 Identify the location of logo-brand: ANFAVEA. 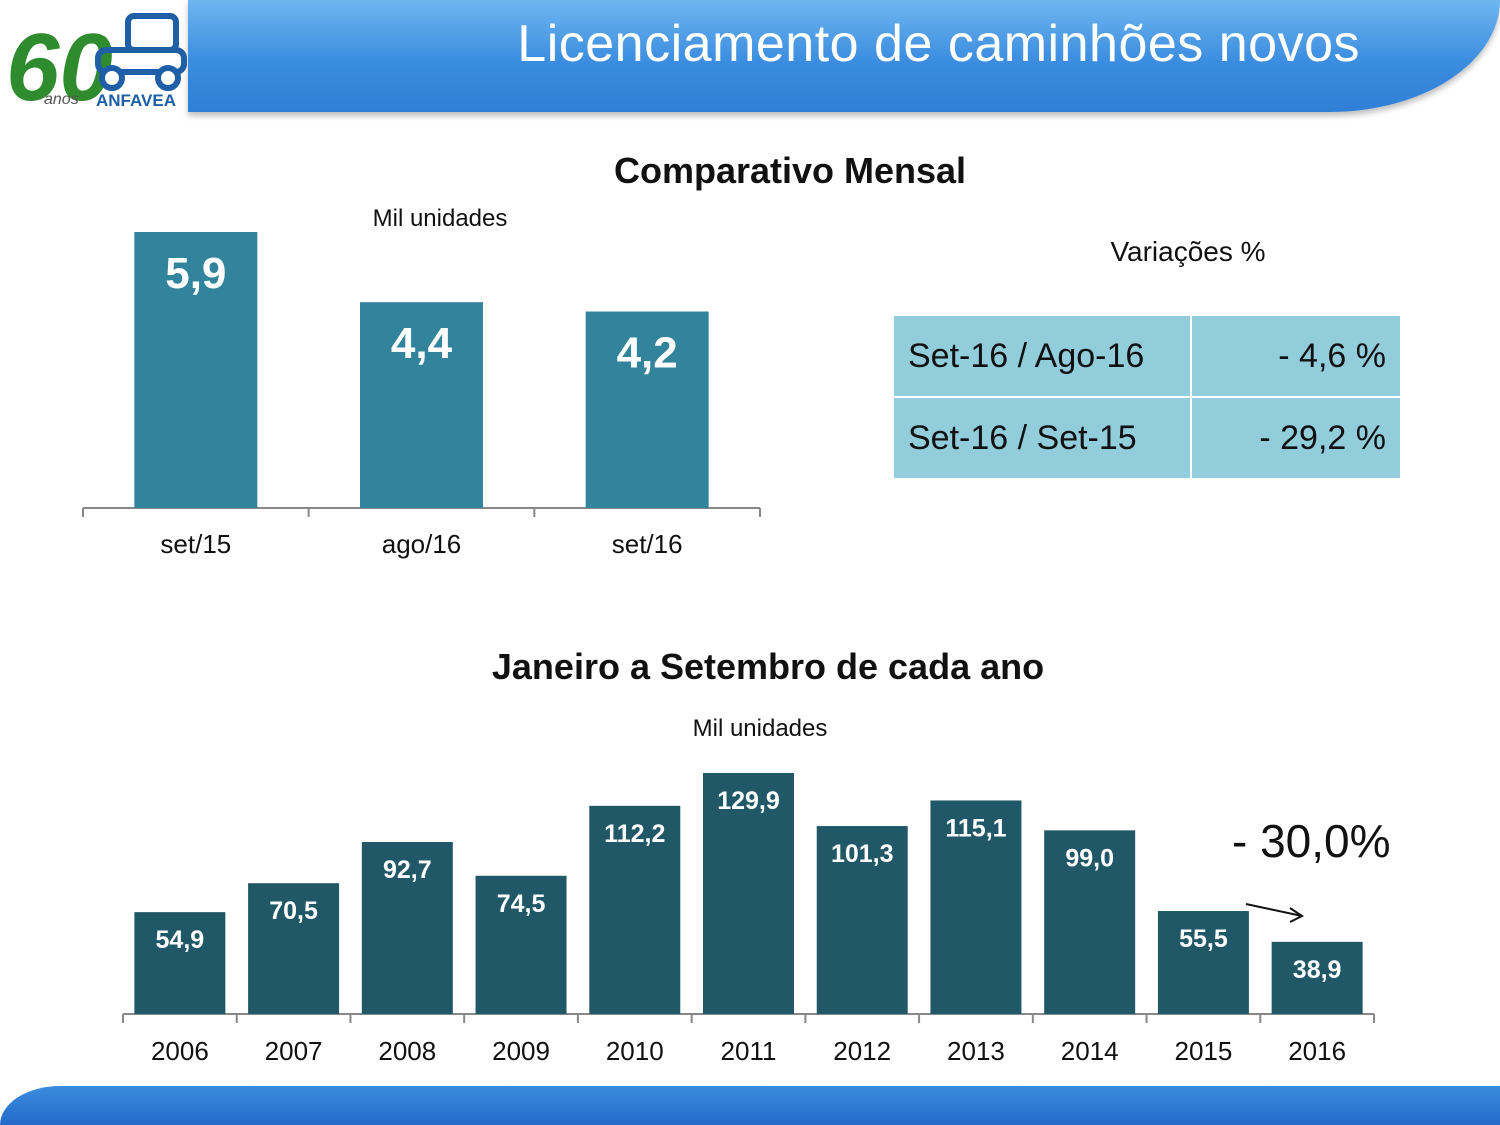
(136, 100).